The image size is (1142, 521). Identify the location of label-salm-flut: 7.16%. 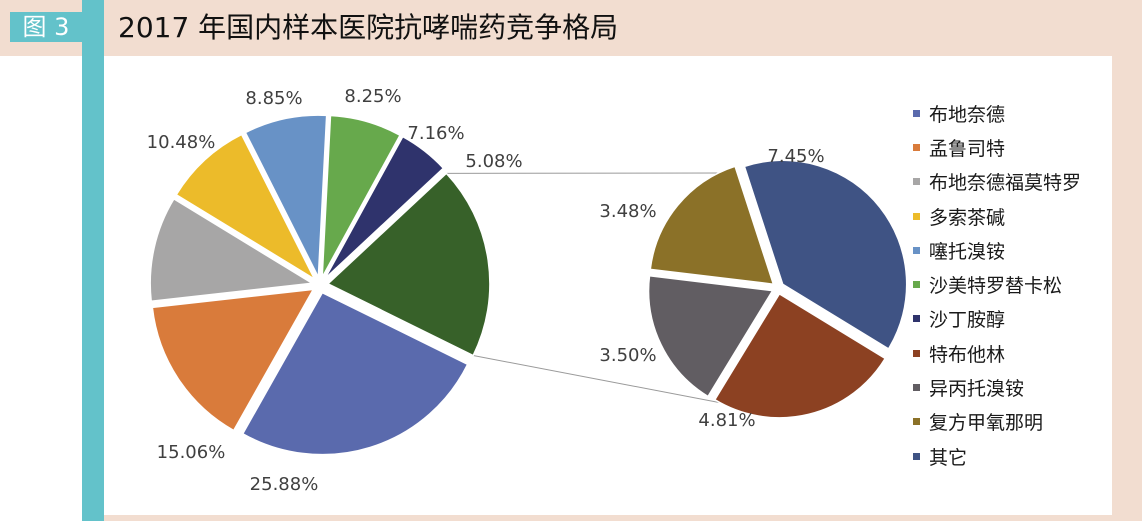
(435, 133).